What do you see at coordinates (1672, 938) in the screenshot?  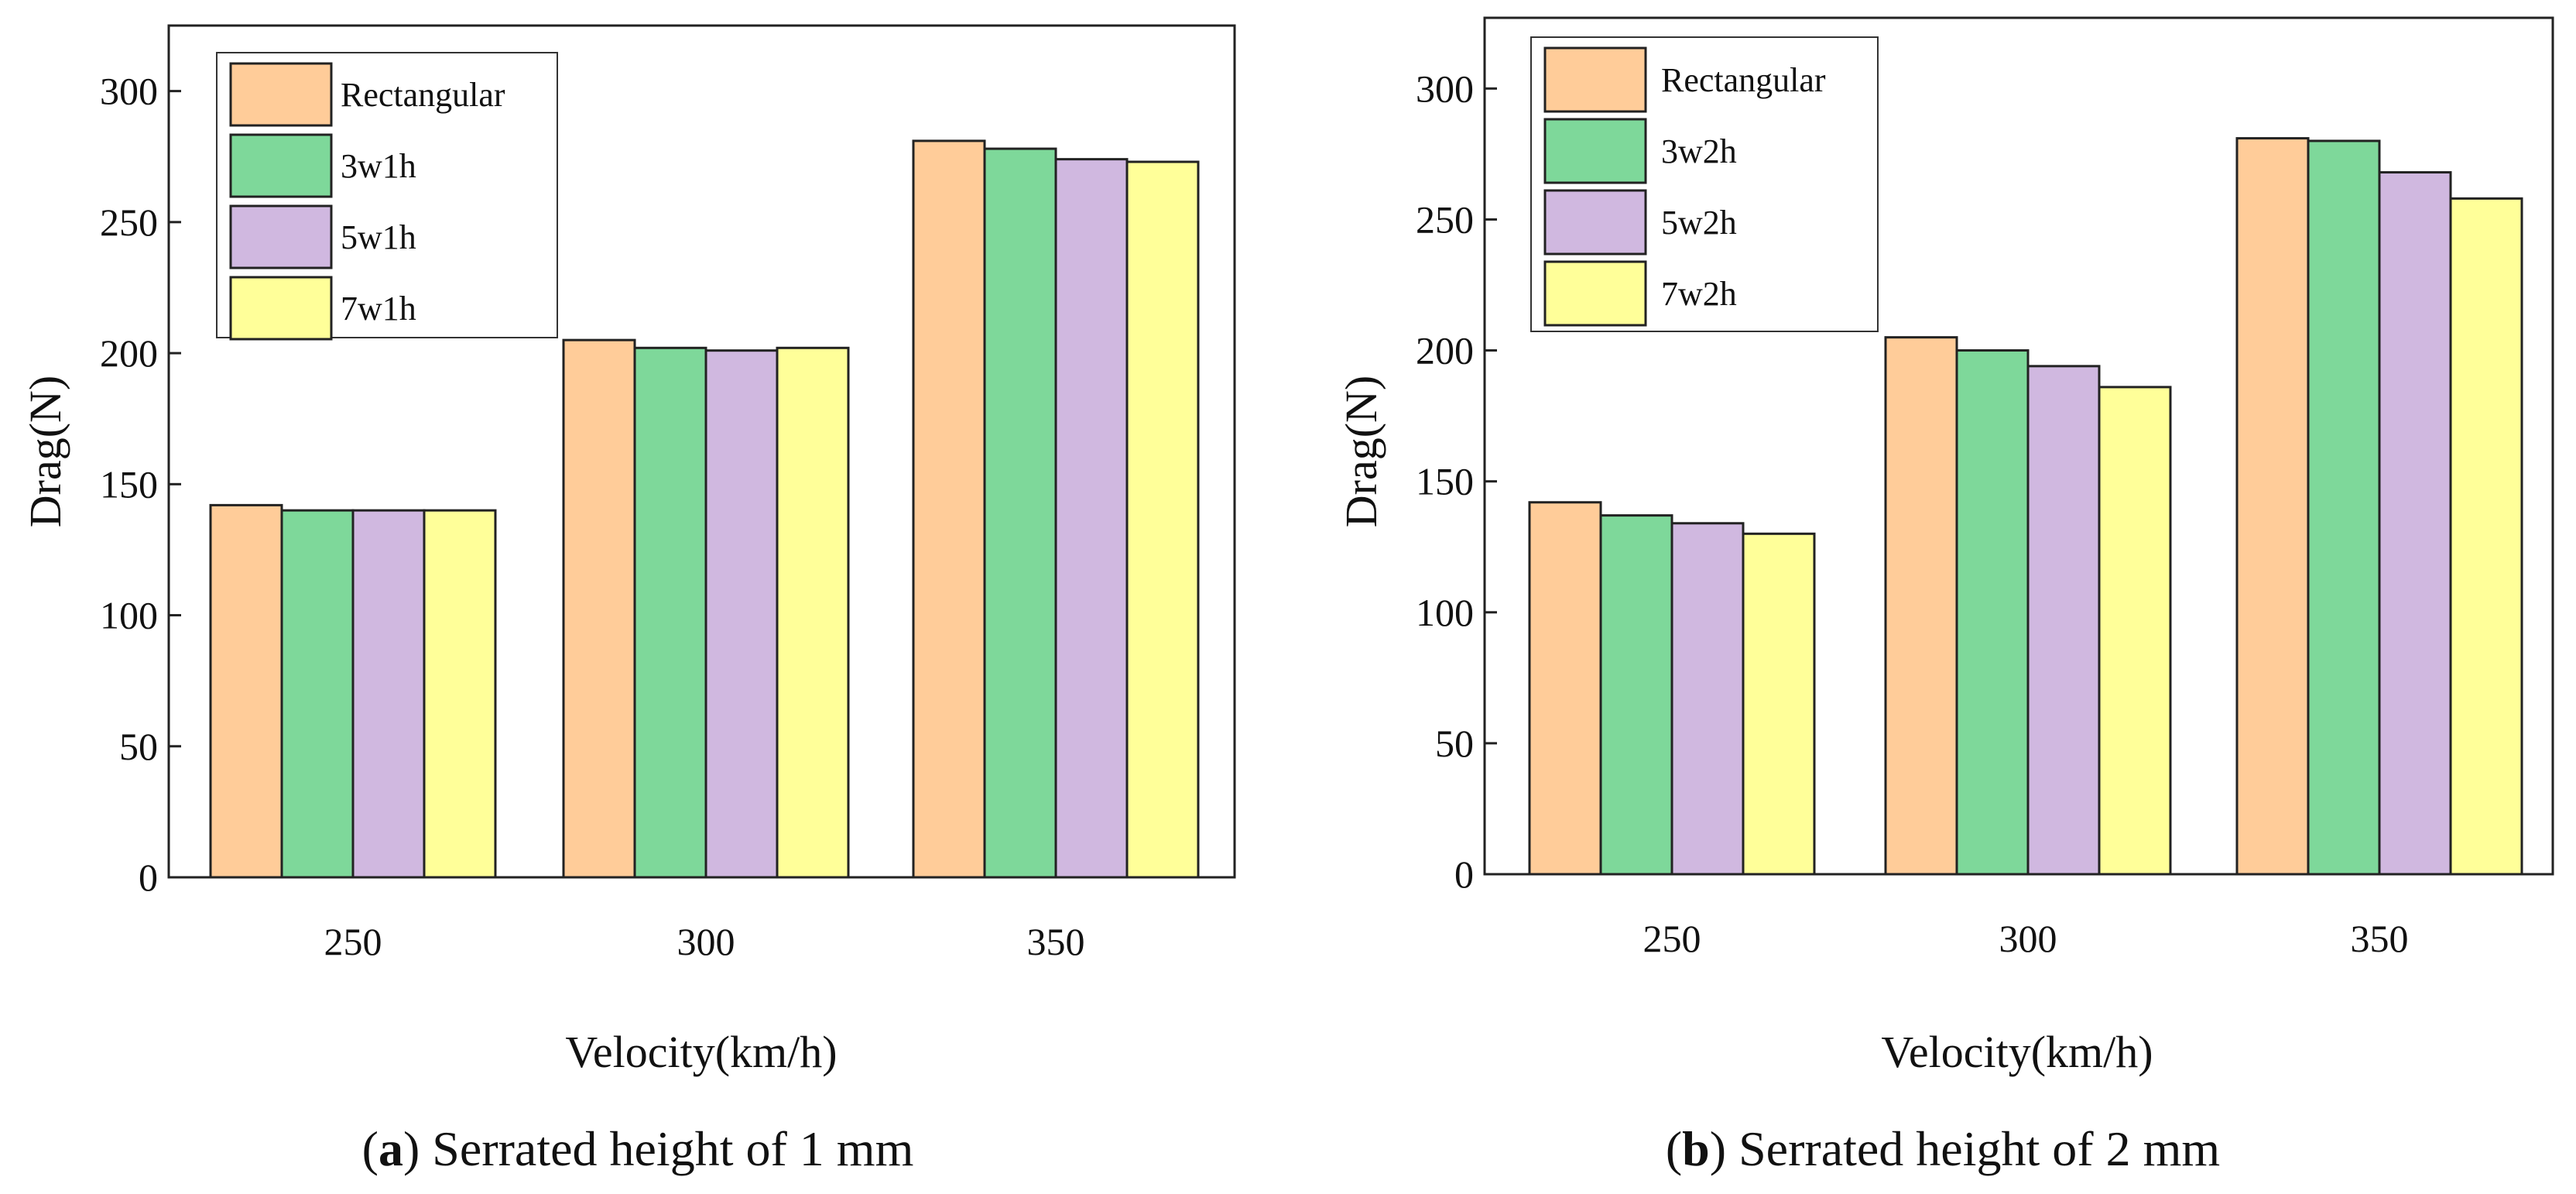 I see `x-tick-label-b-250: 250` at bounding box center [1672, 938].